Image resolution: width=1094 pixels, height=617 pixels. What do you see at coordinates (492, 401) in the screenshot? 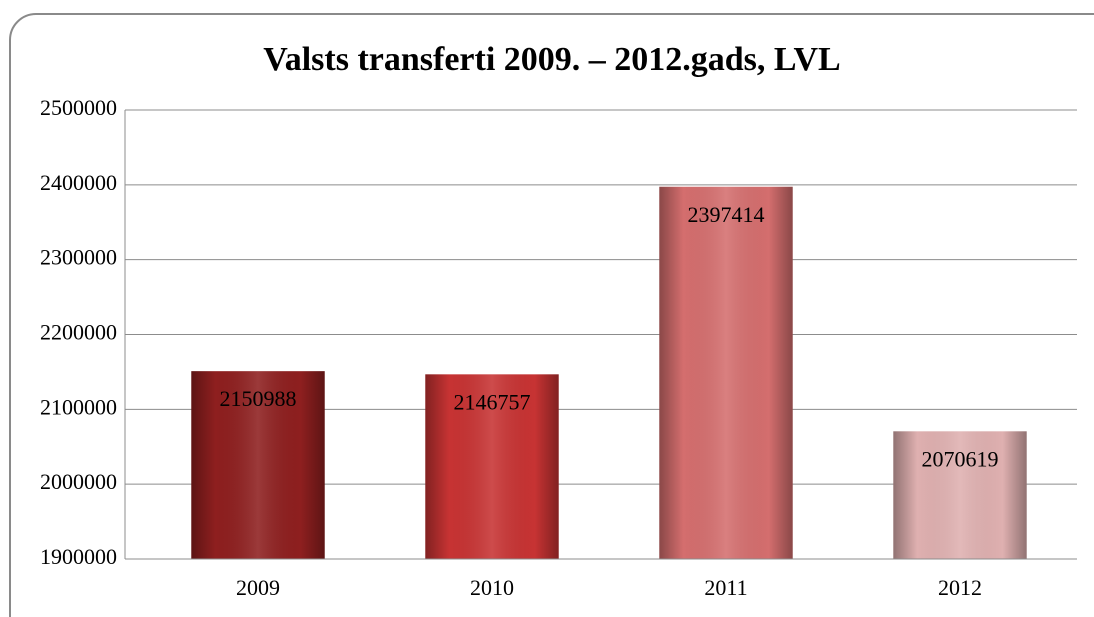
I see `value-label: 2146757` at bounding box center [492, 401].